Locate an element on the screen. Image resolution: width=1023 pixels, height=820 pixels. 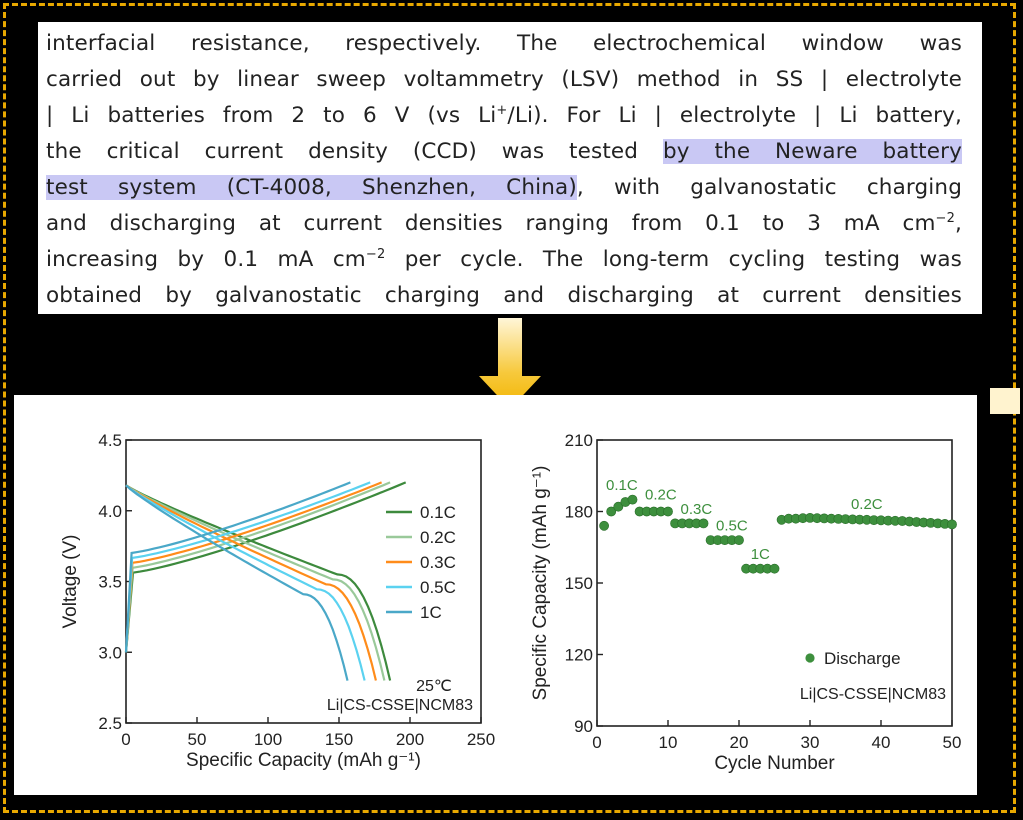
superscript-plus: + is located at coordinates (502, 110).